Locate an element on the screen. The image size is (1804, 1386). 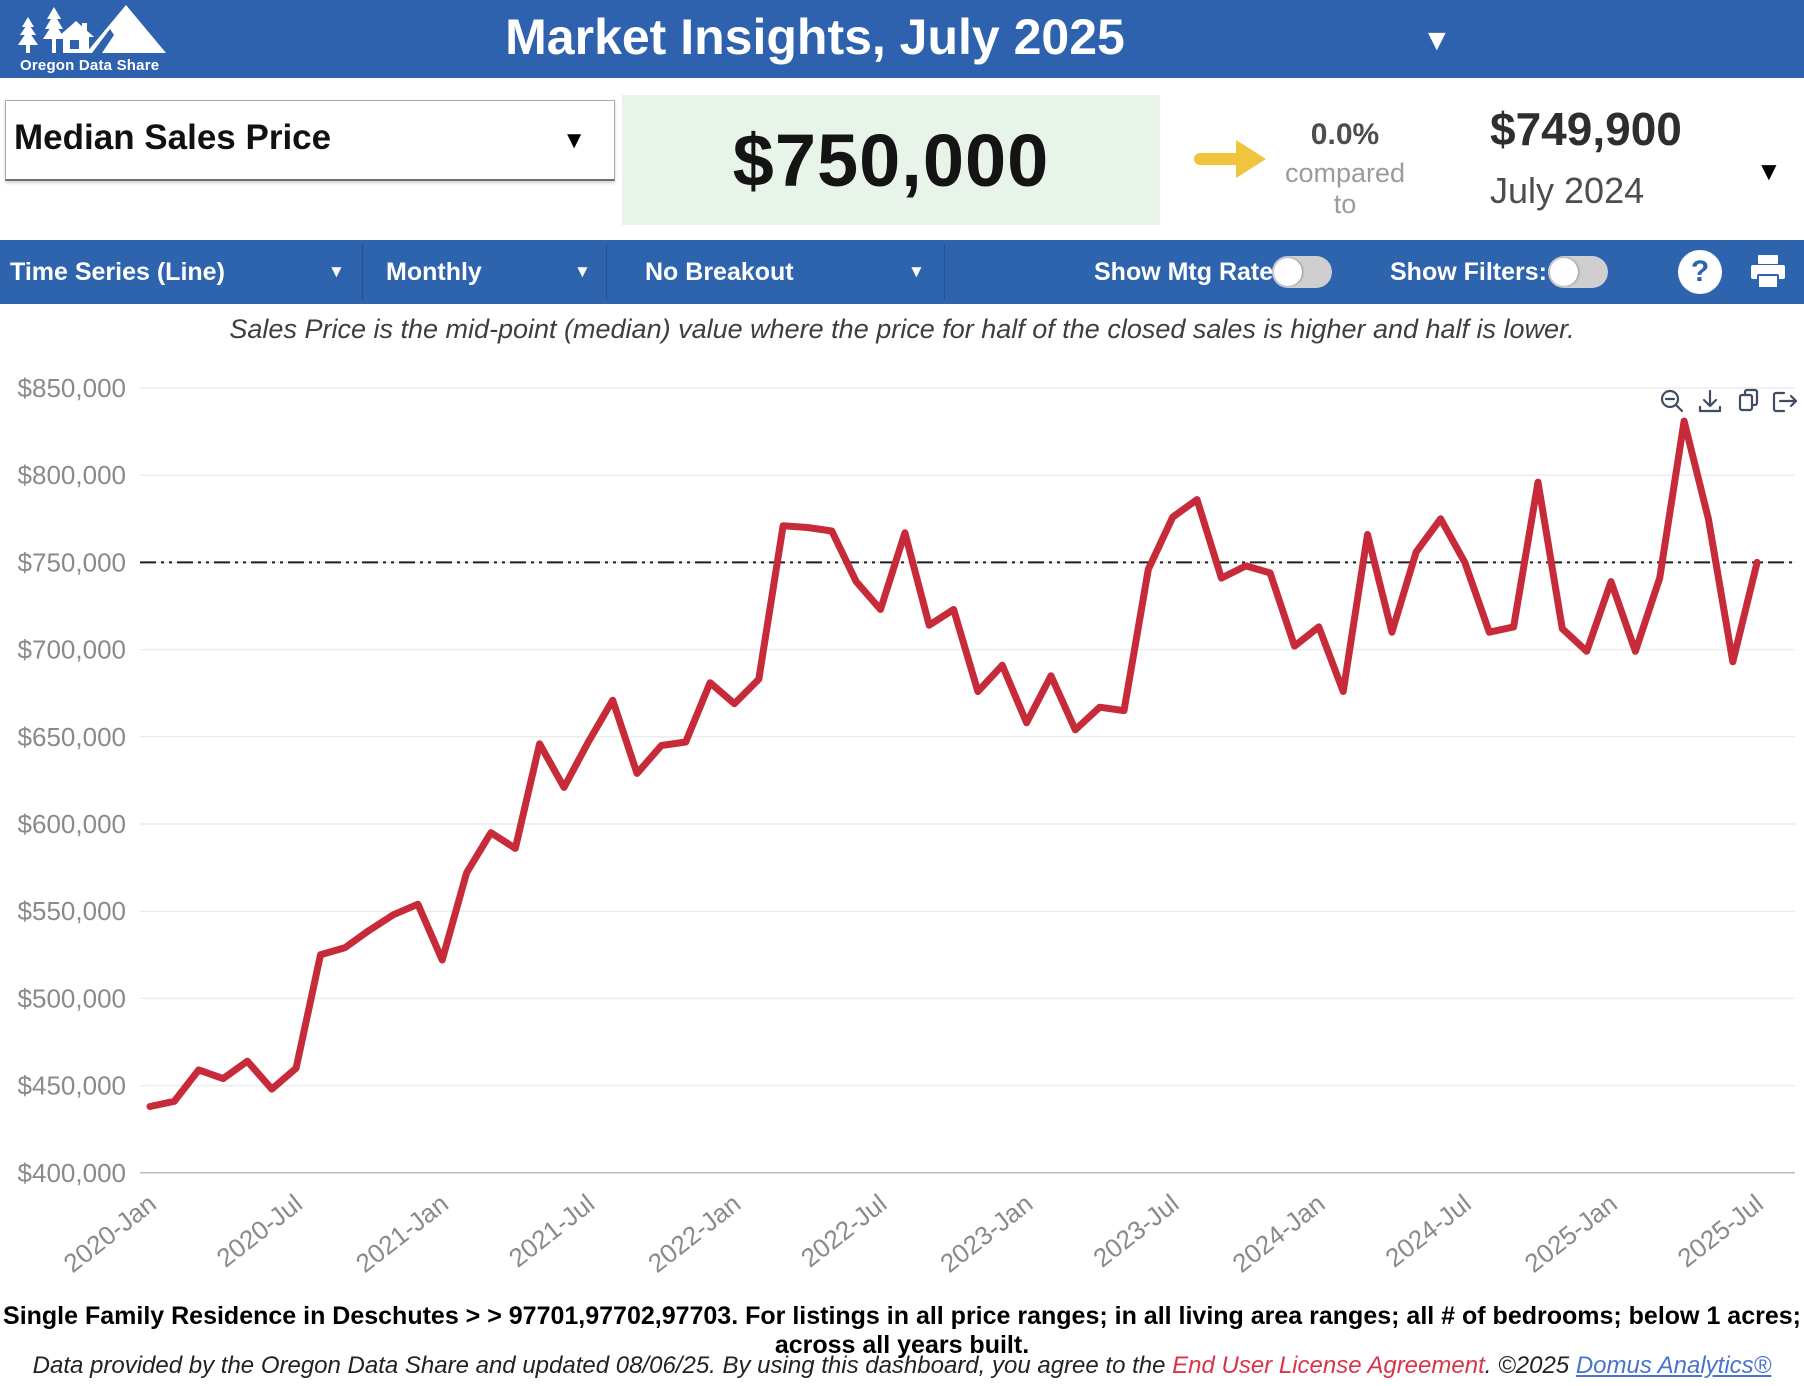
comparison-block: 0.0% compared to is located at coordinates (1345, 169).